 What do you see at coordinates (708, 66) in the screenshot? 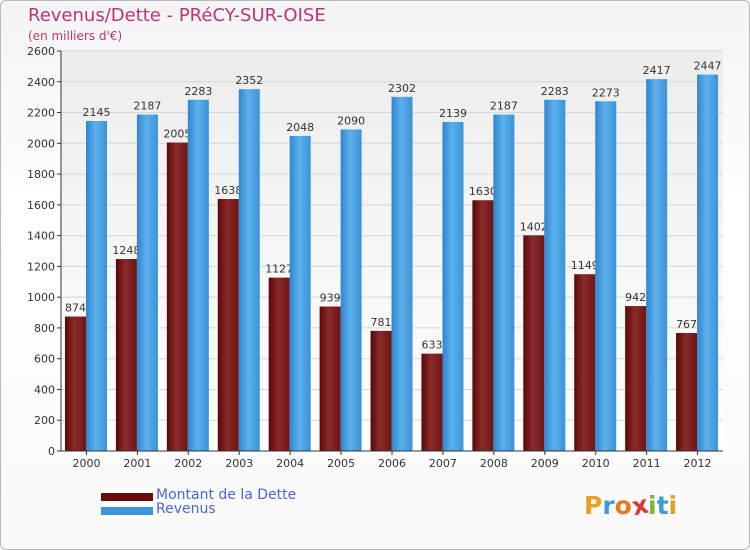
I see `data-label: 2447` at bounding box center [708, 66].